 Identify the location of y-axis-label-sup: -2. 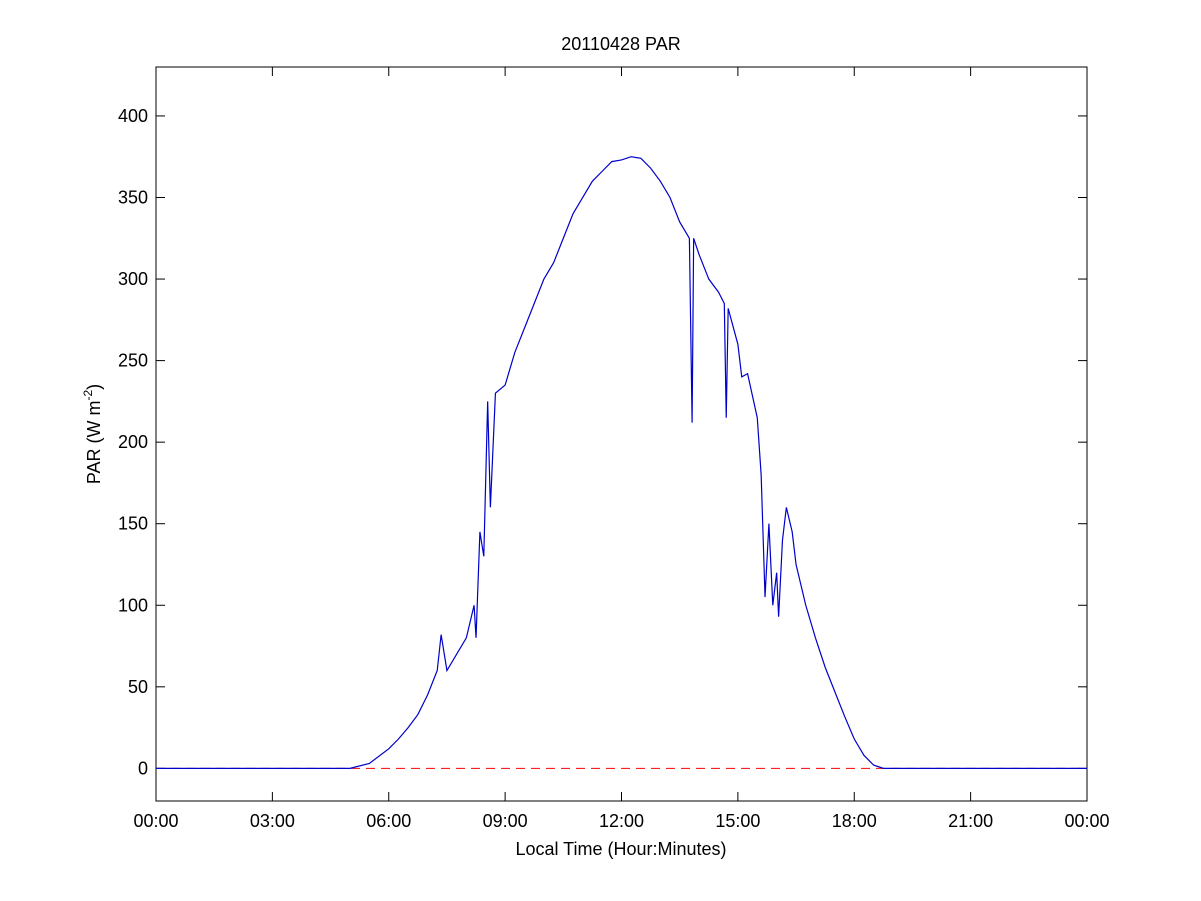
(88, 395).